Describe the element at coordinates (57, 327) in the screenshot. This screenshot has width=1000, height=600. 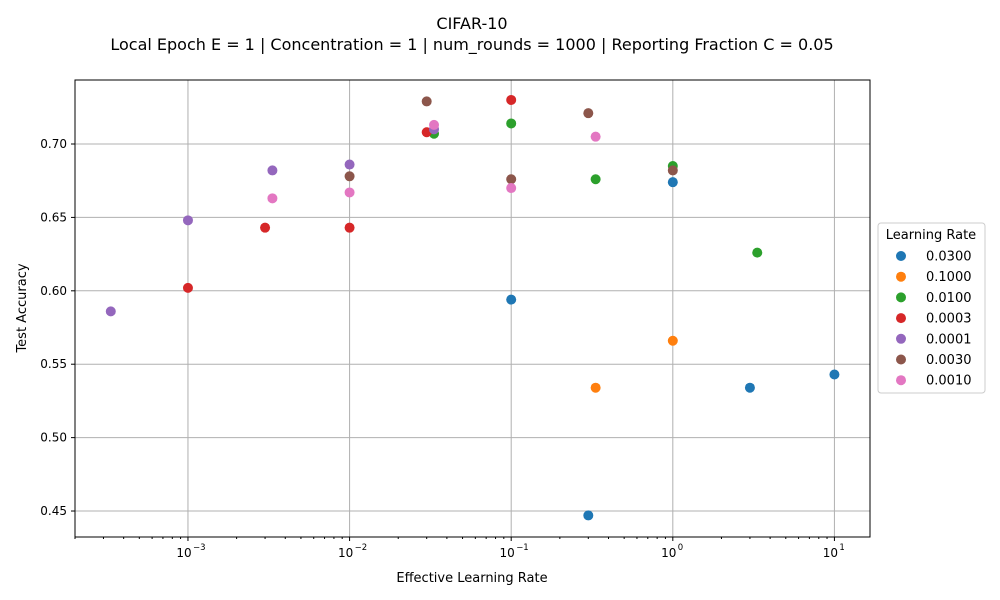
I see `y-axis-ticks: 0.45 0.50 0.55 0.60 0.65 0.70` at that location.